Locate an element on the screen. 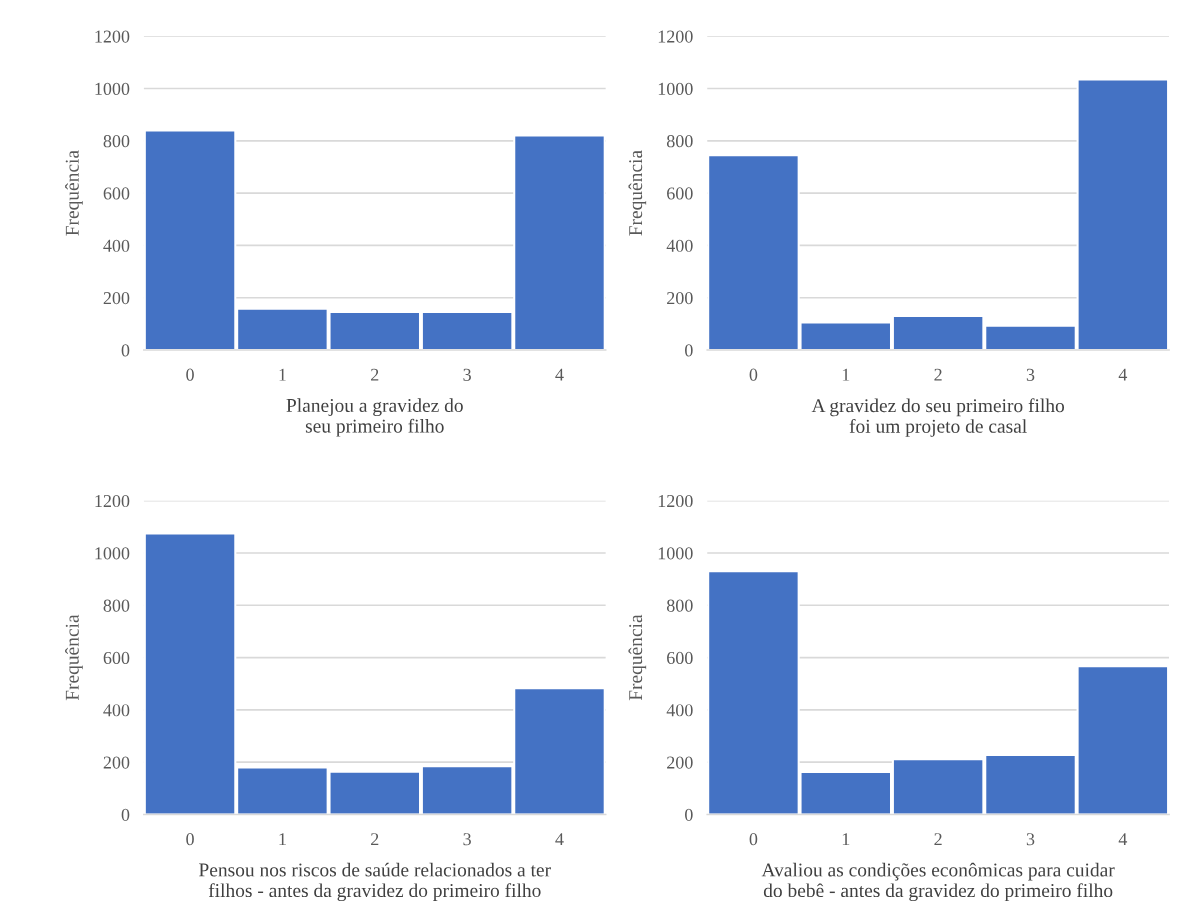 This screenshot has height=905, width=1199. x-axis-title: A gravidez do seu primeiro filho foi um projeto de casal is located at coordinates (938, 417).